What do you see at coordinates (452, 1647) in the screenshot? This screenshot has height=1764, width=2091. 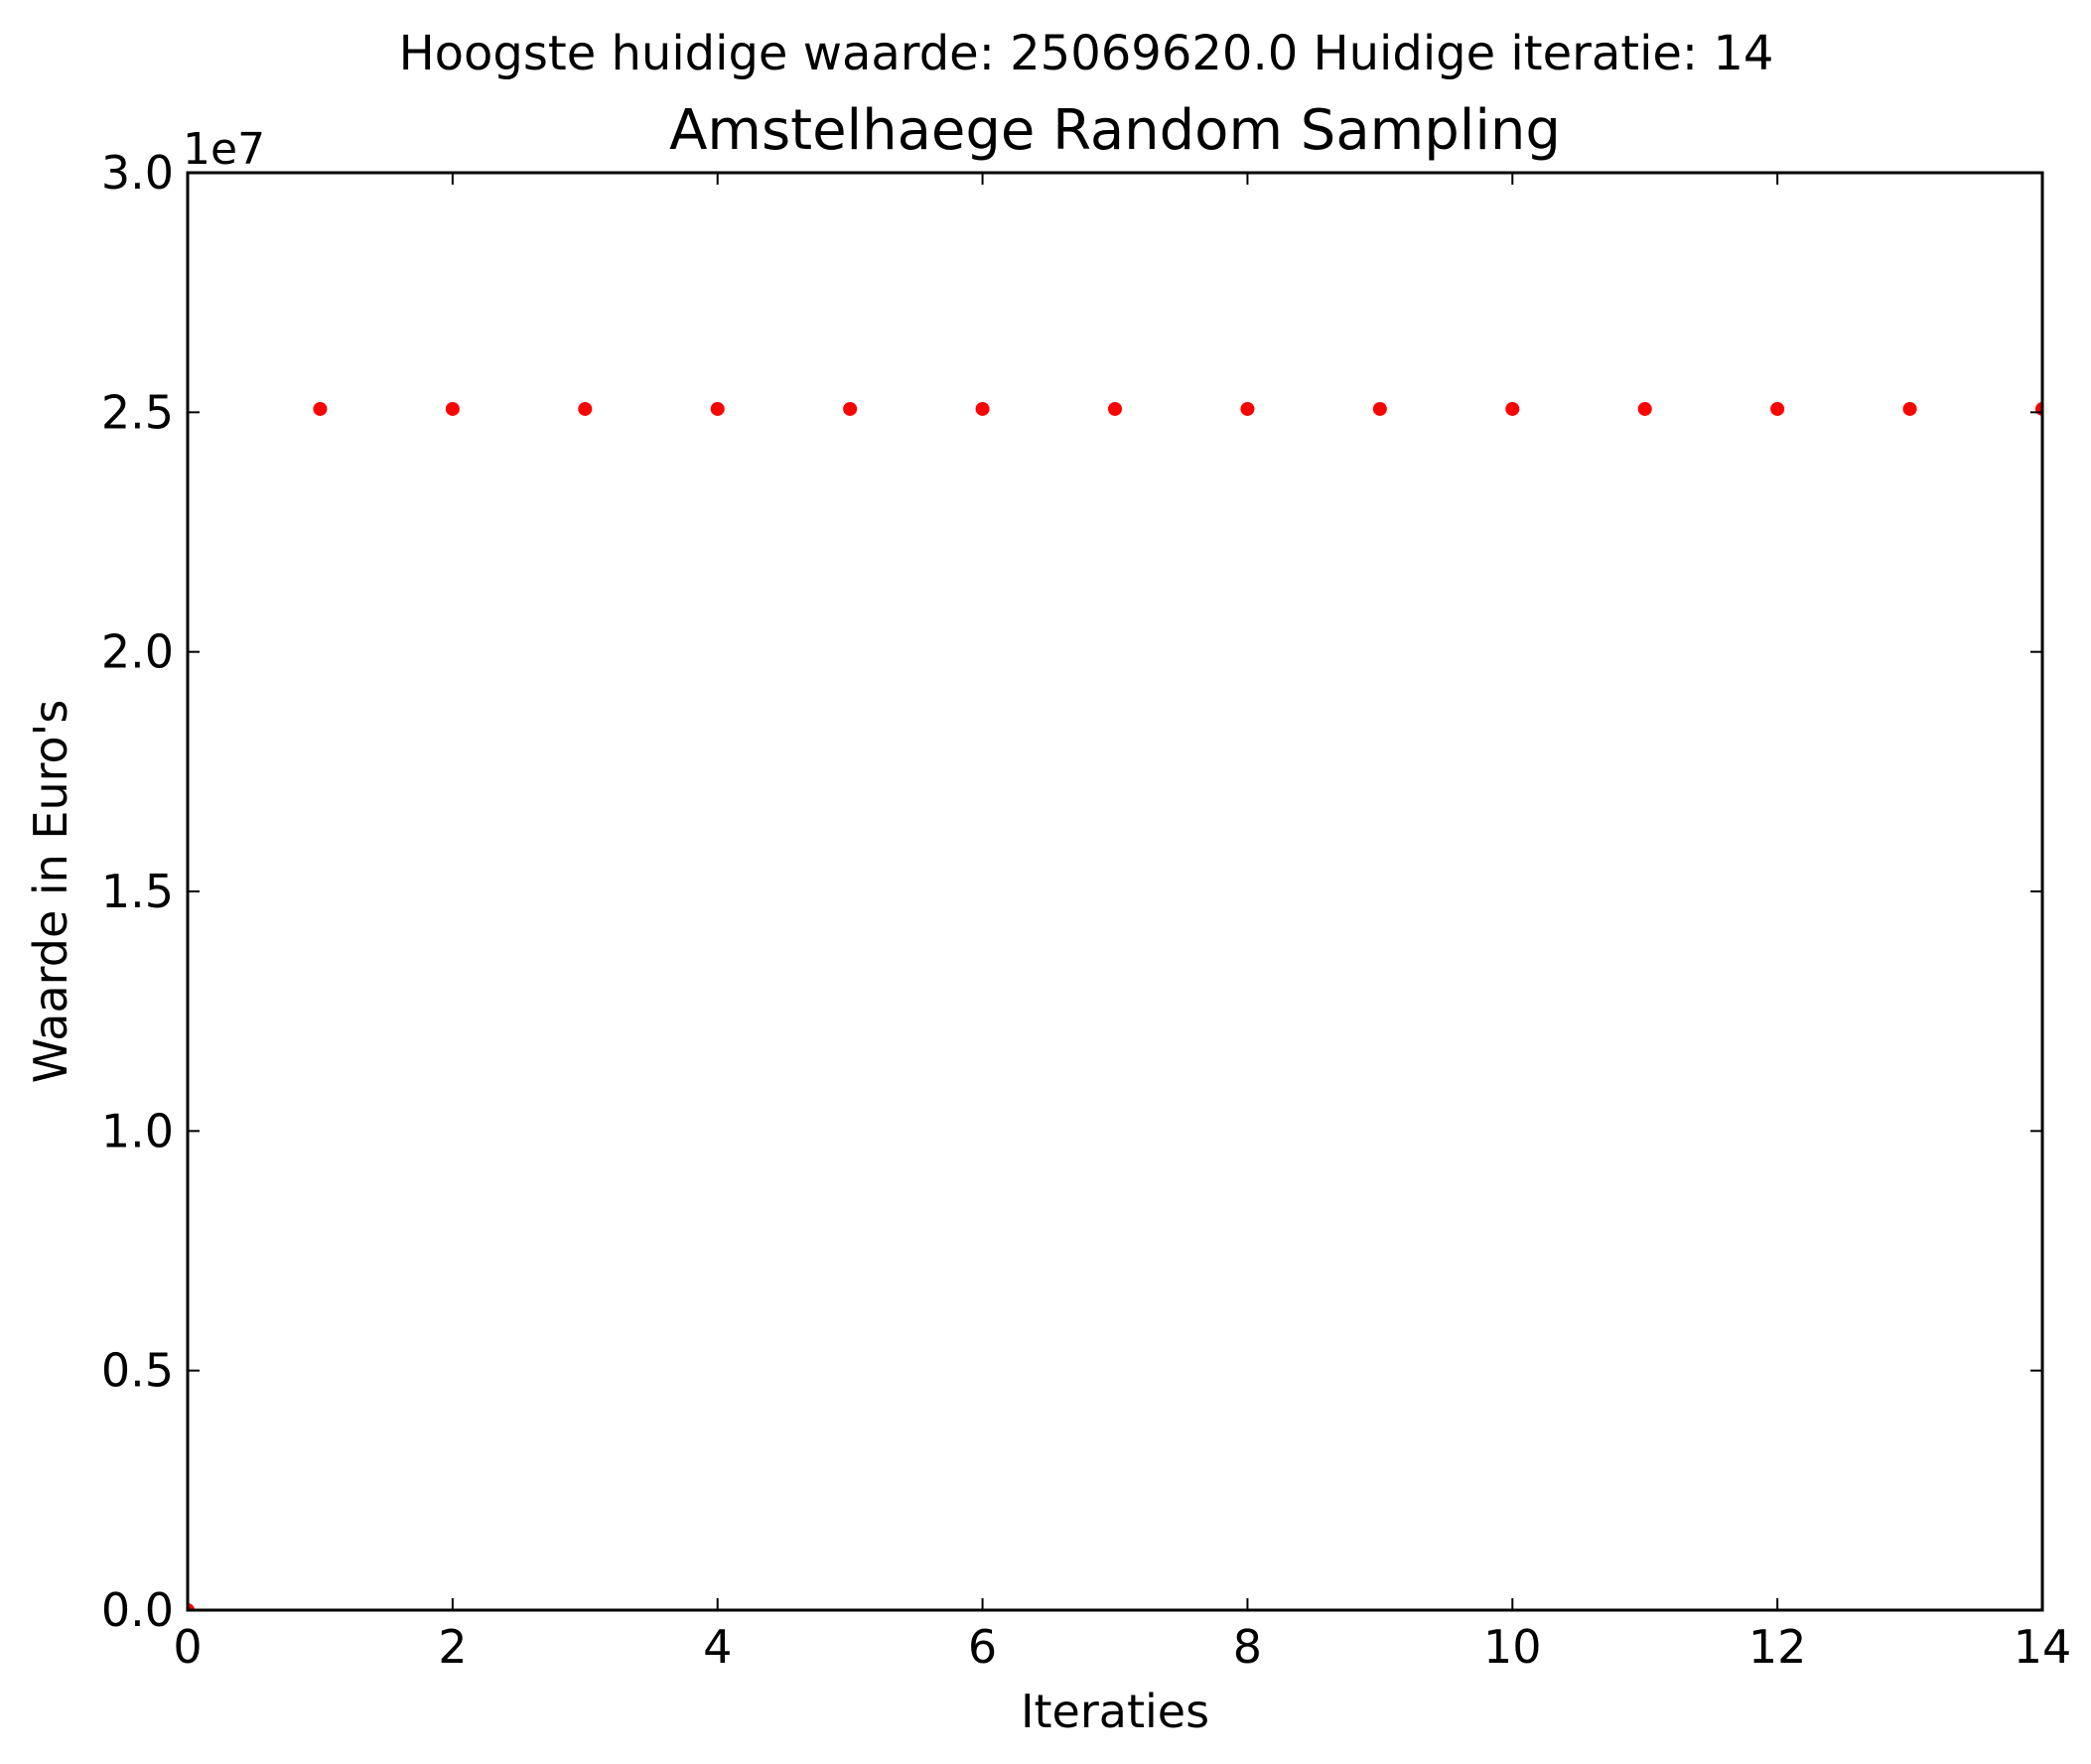 I see `x-tick-label: 2` at bounding box center [452, 1647].